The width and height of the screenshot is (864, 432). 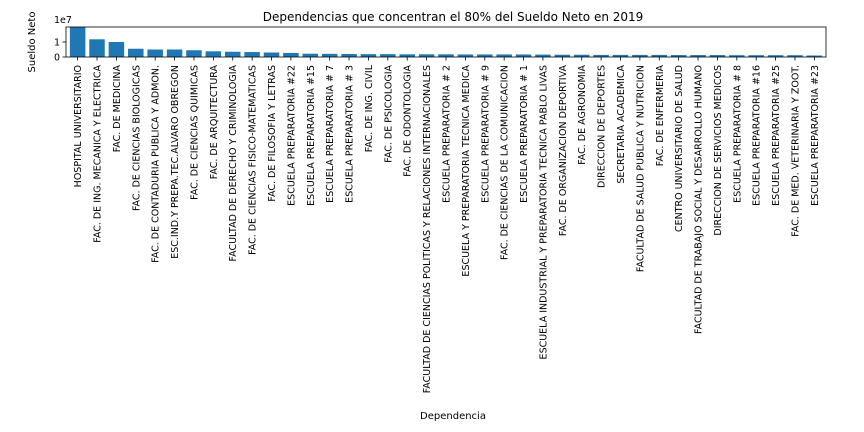 I want to click on y-tick-label: 0, so click(x=57, y=58).